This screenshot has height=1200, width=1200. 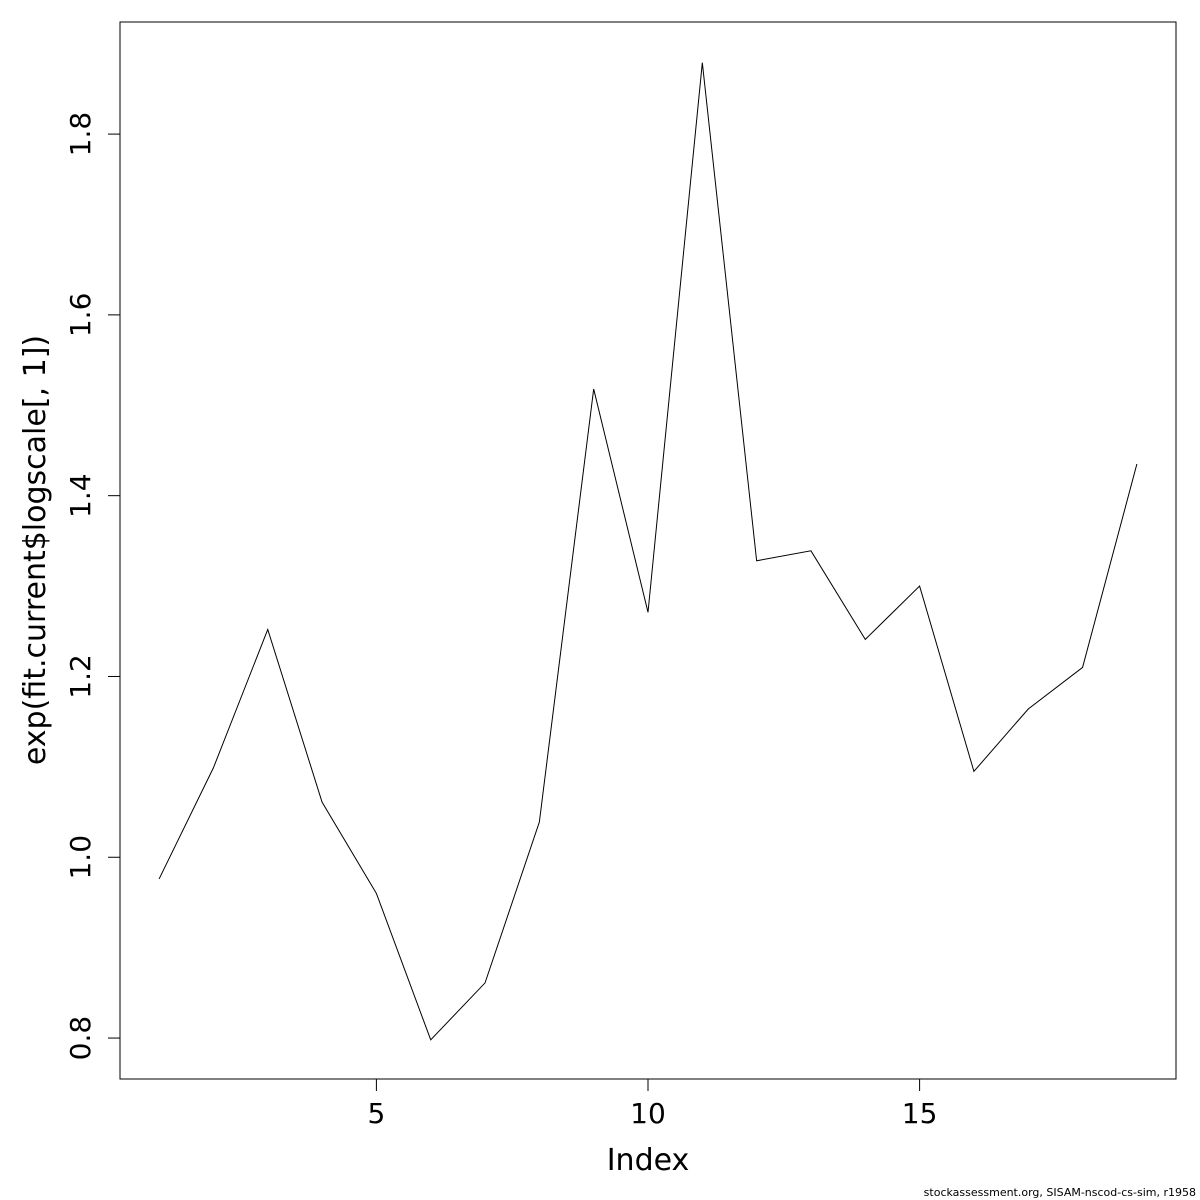 I want to click on y-tick-label: 1.0, so click(x=80, y=857).